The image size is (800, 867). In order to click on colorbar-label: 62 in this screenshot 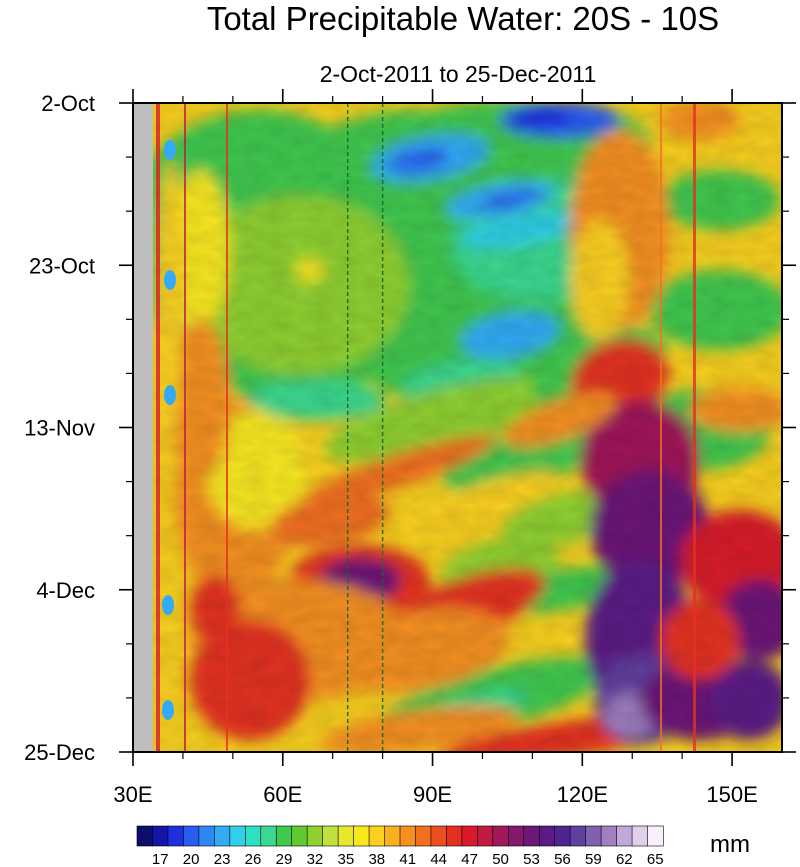, I will do `click(624, 859)`.